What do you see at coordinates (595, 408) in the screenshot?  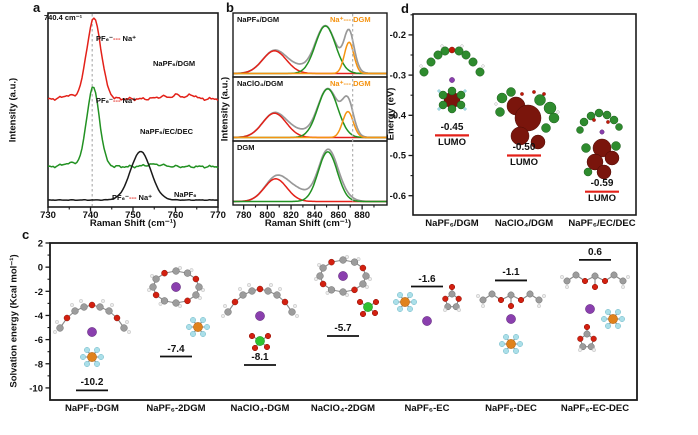 I see `c-category-7: NaPF₆-EC-DEC` at bounding box center [595, 408].